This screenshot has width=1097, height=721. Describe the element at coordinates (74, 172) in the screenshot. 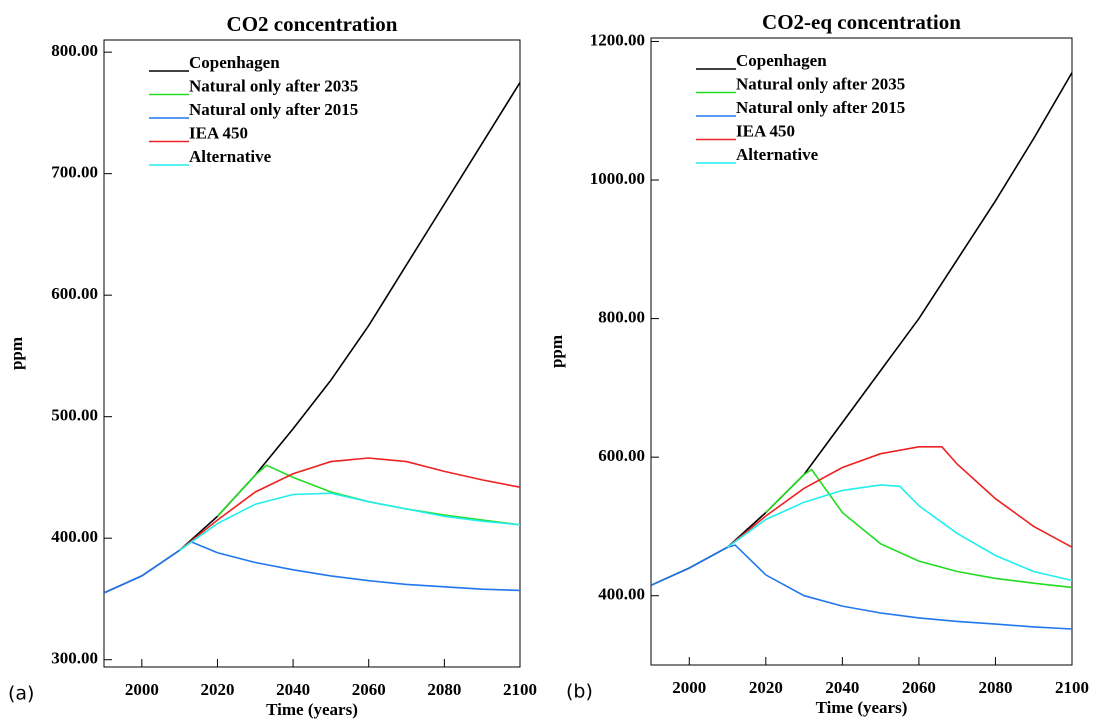

I see `y-tick-label: 700.00` at that location.